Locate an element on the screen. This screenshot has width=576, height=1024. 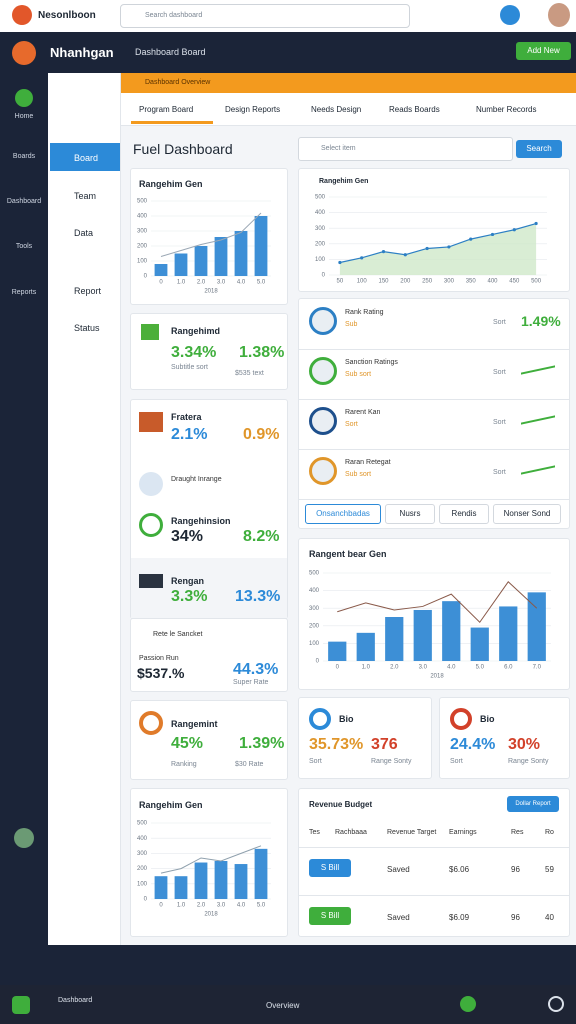
nav-item: Boards is located at coordinates (24, 156).